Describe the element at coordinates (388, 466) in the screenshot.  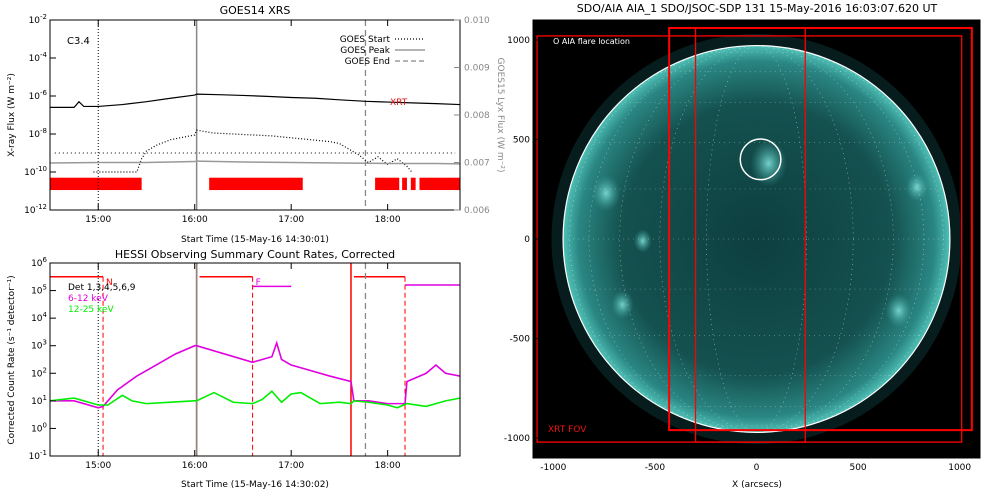
I see `hessi-x-tick-label-3: 18:00` at that location.